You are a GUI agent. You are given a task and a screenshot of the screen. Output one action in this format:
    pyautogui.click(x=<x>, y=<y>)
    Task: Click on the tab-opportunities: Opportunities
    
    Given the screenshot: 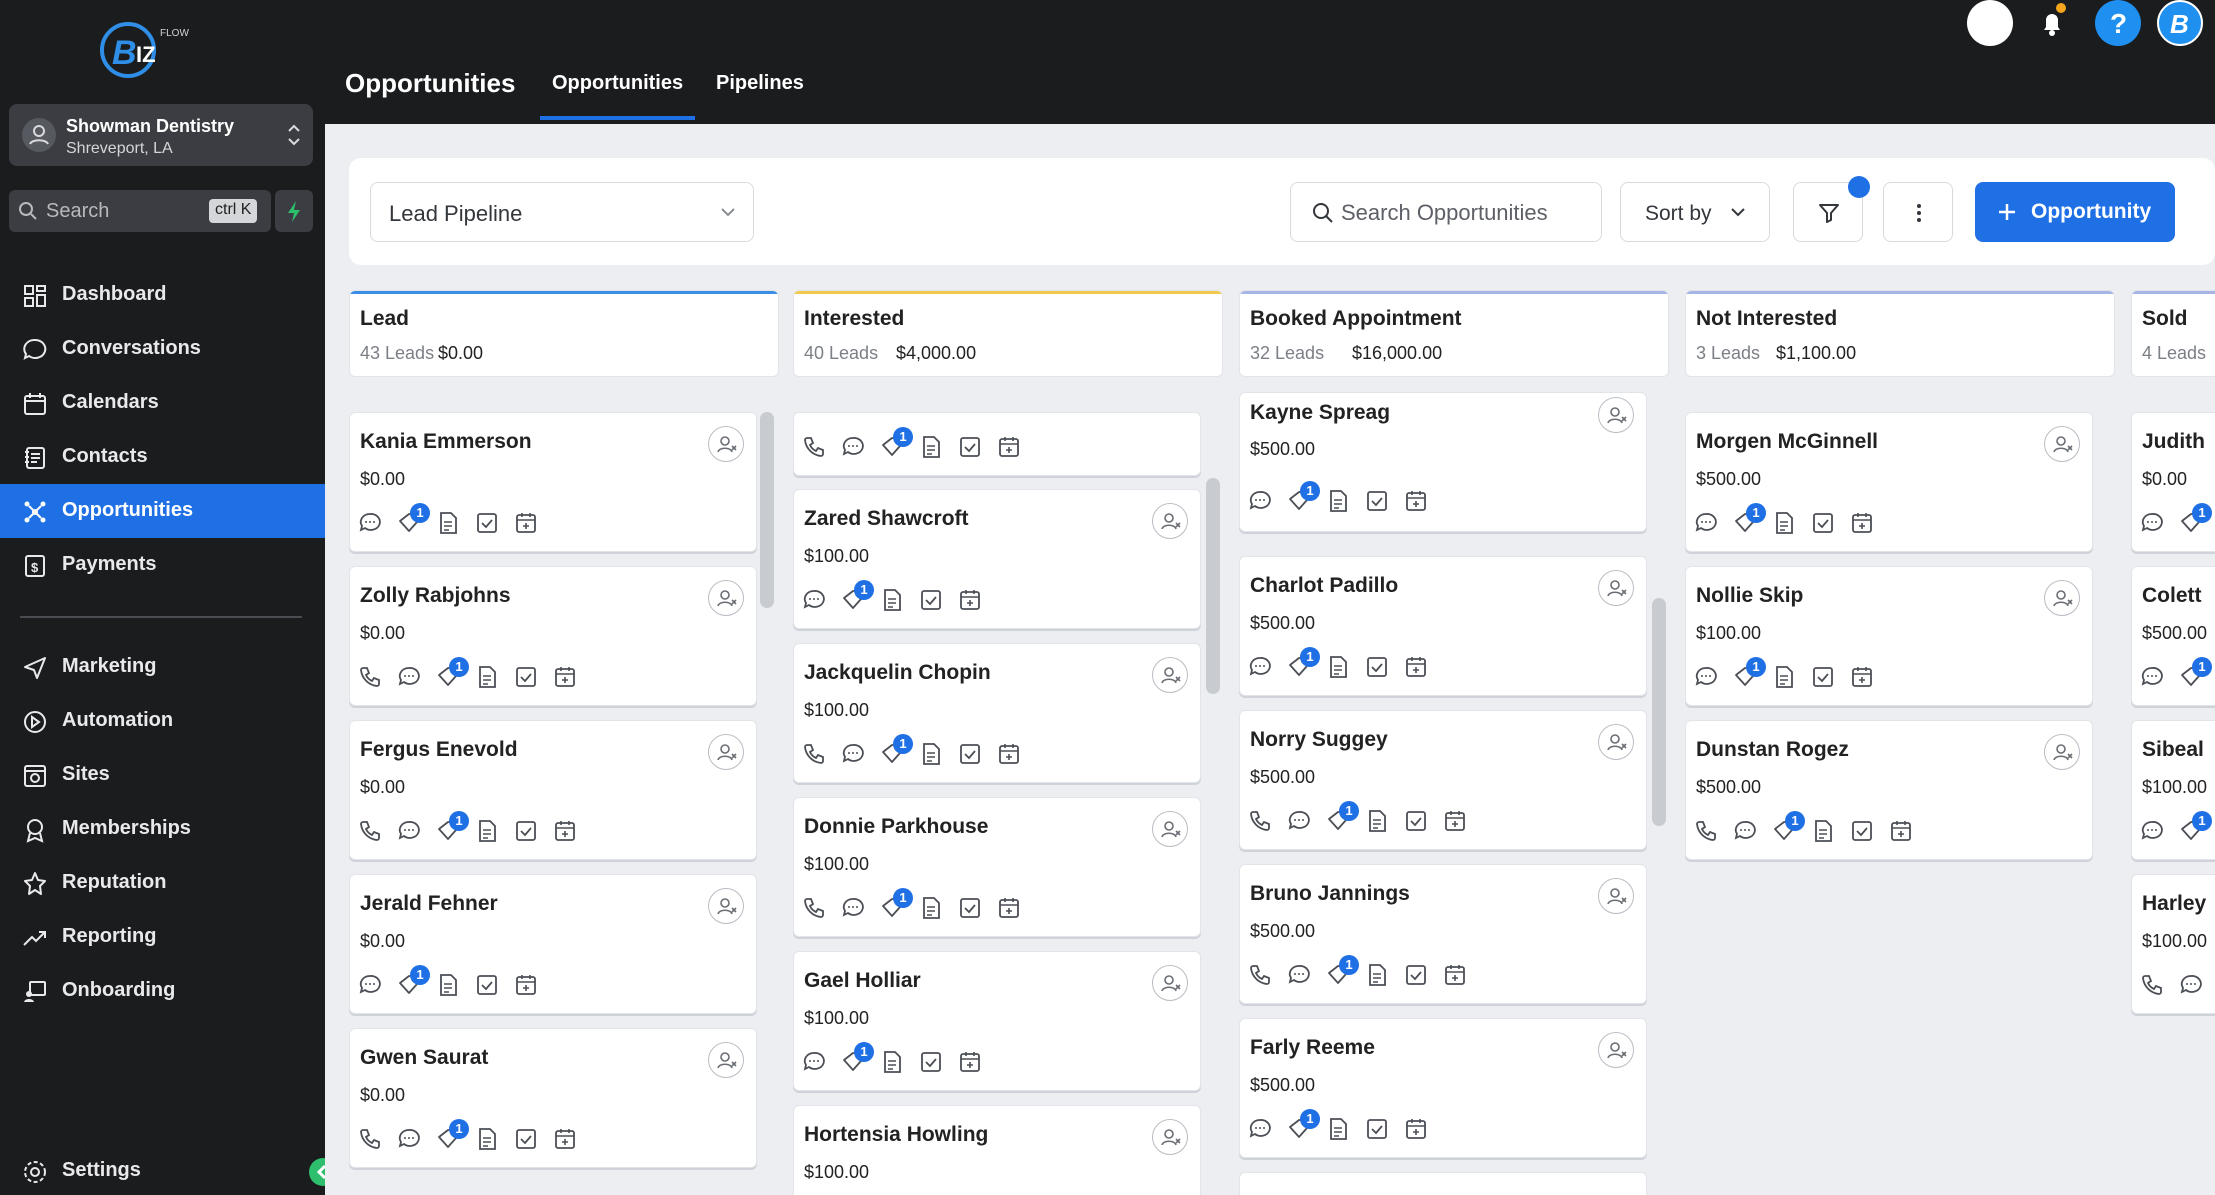 What is the action you would take?
    pyautogui.click(x=618, y=83)
    